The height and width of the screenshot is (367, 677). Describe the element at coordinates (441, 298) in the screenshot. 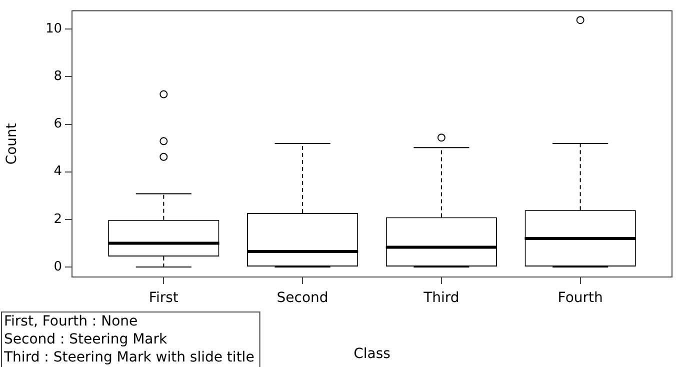

I see `x-tick-label: Third` at that location.